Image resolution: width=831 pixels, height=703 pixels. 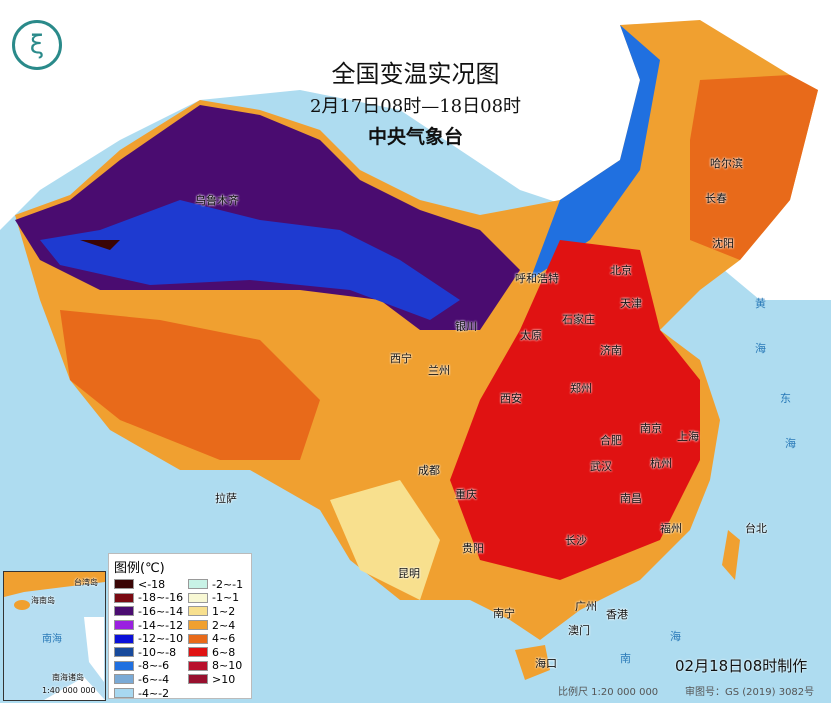 I want to click on city-label: 郑州, so click(x=581, y=388).